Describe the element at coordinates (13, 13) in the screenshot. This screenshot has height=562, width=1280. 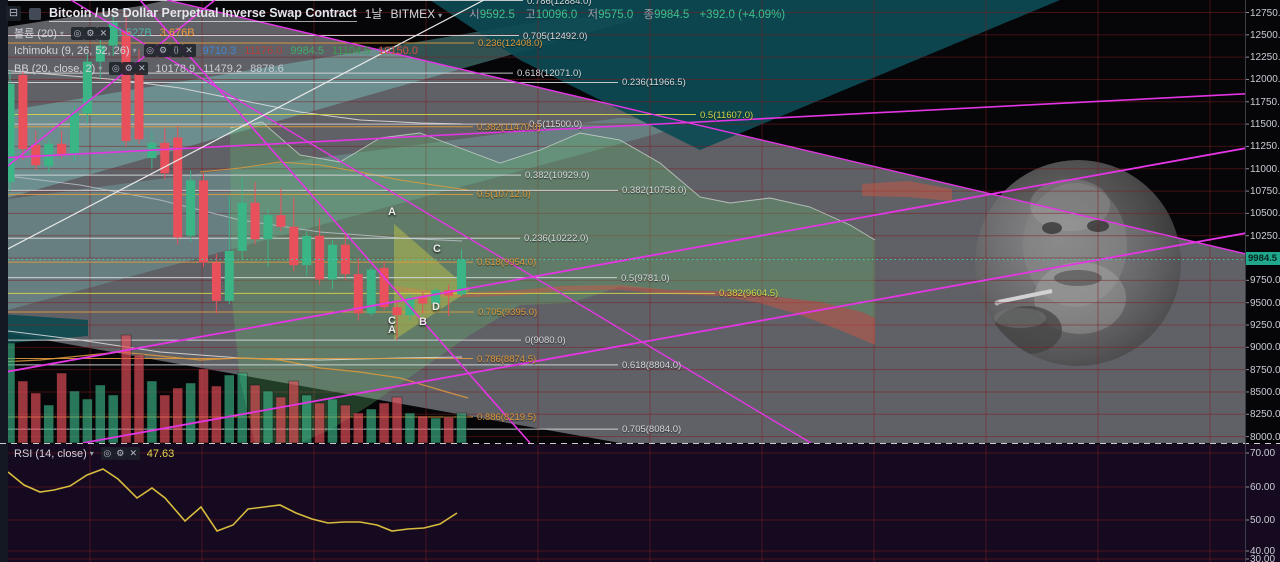
I see `collapse-panel-button: ⊟` at that location.